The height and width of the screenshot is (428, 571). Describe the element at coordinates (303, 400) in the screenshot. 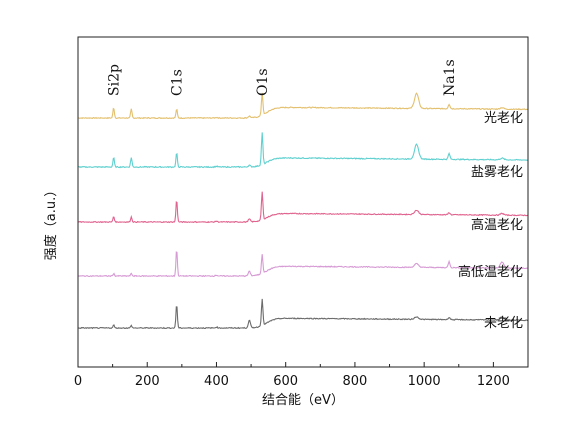

I see `x-axis-title: 结合能（eV）` at that location.